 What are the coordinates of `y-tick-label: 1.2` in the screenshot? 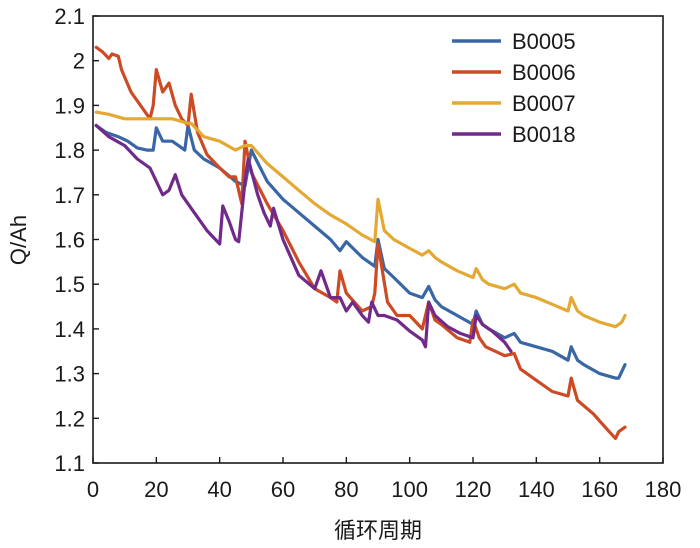 It's located at (69, 418).